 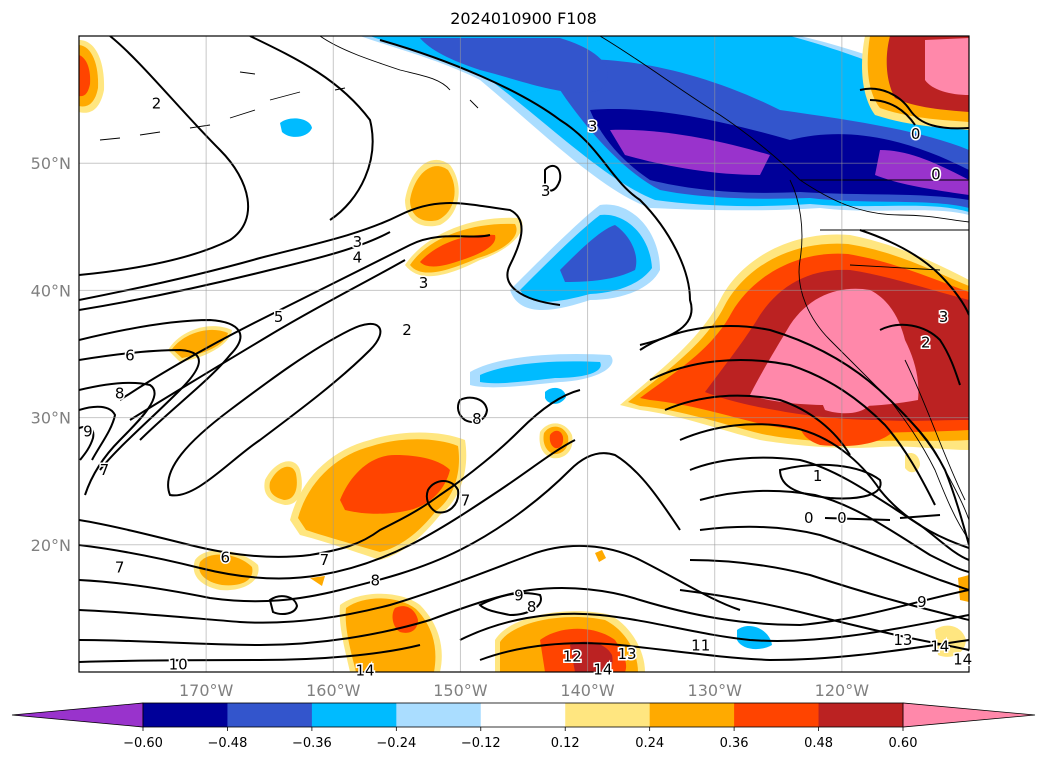 What do you see at coordinates (734, 743) in the screenshot?
I see `colorbar-tick-label: 0.36` at bounding box center [734, 743].